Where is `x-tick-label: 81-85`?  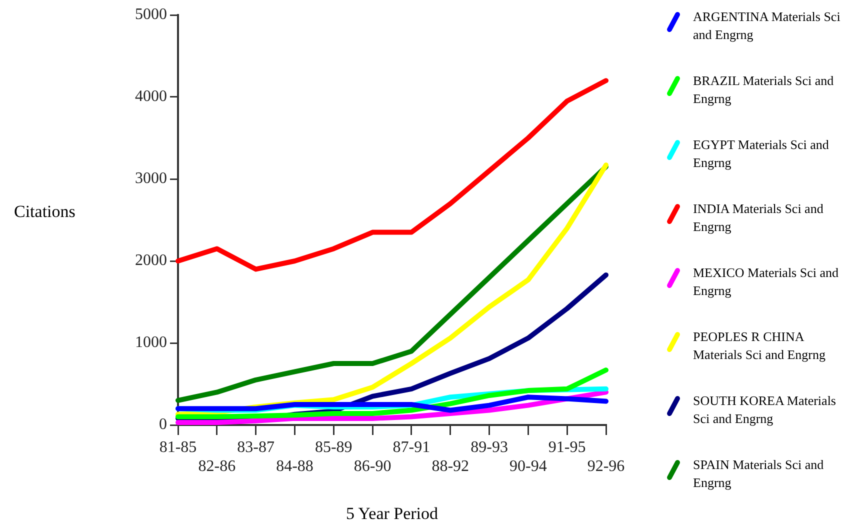
x-tick-label: 81-85 is located at coordinates (178, 447).